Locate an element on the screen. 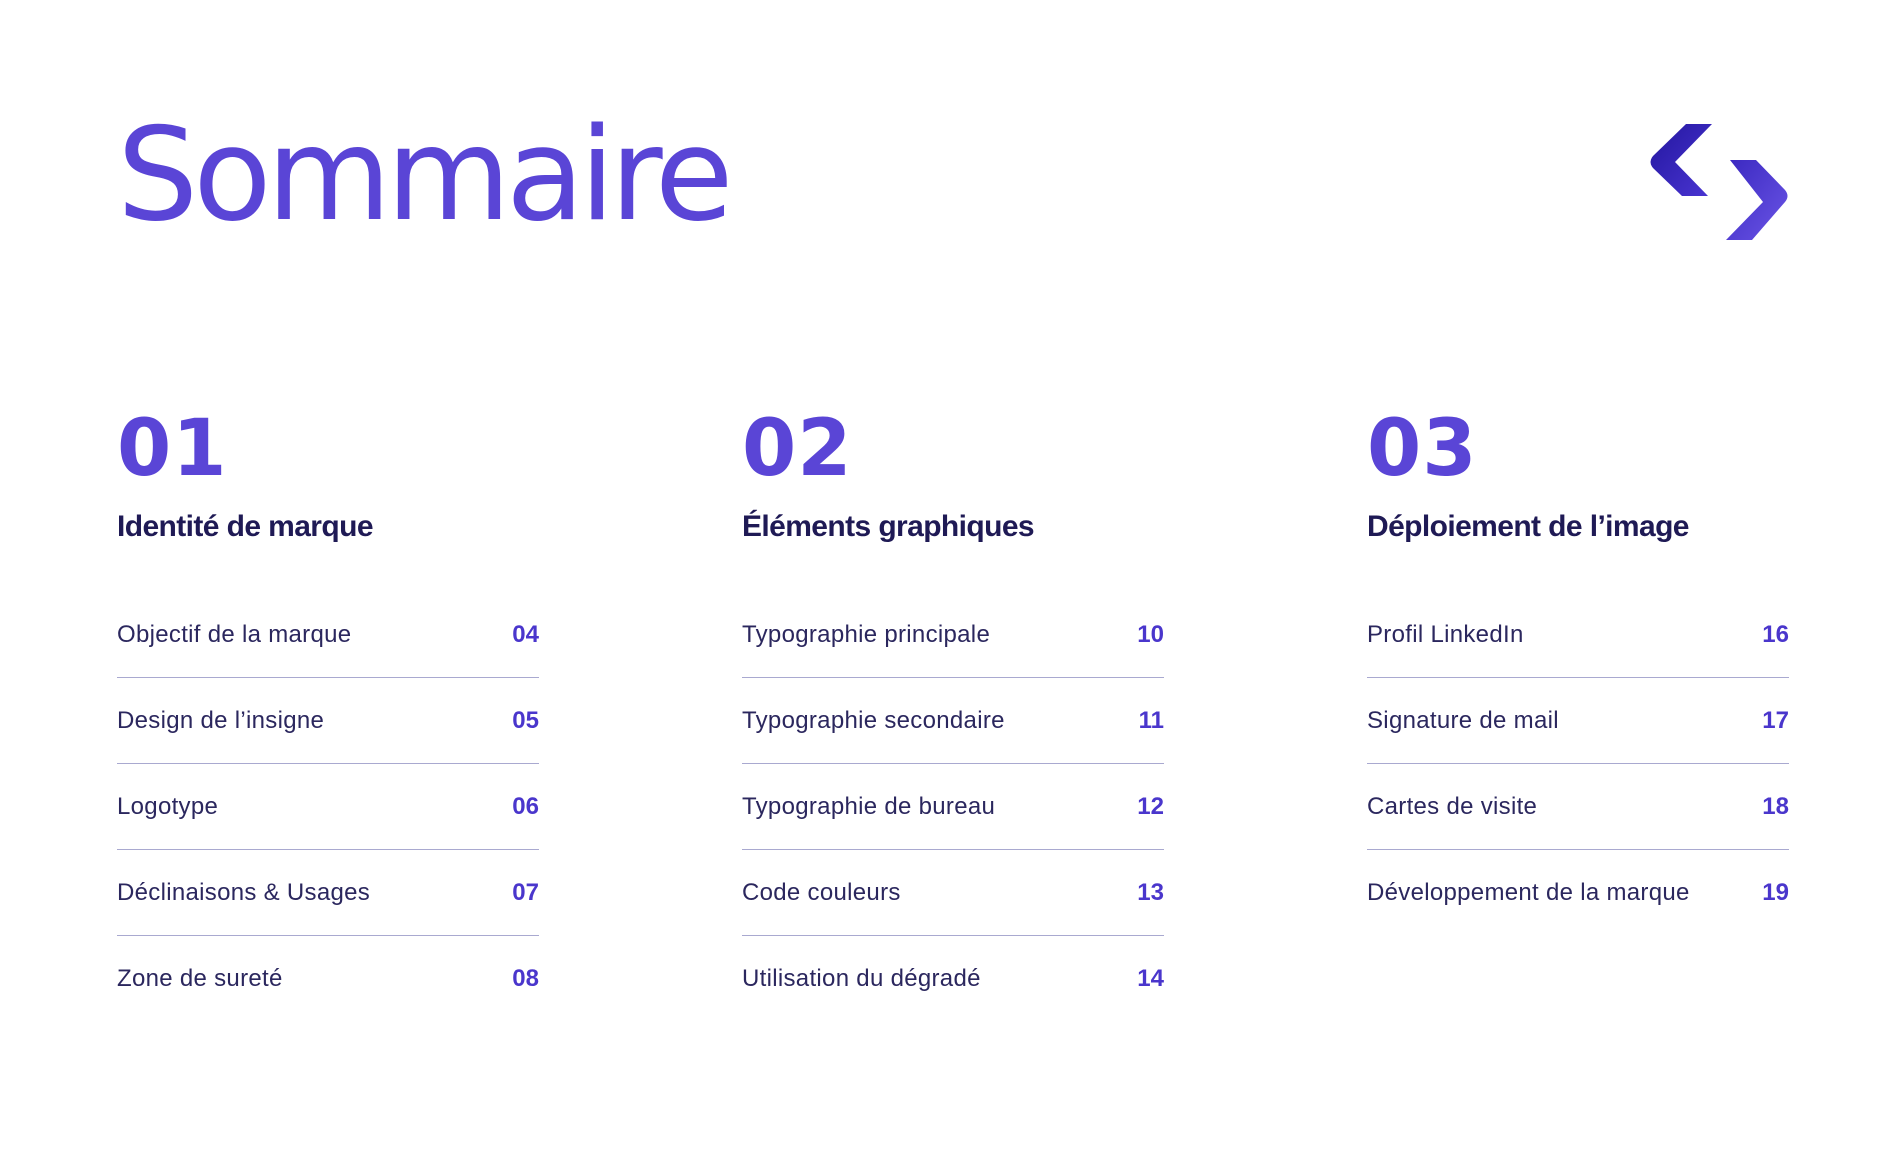  section-number: 03 is located at coordinates (1422, 449).